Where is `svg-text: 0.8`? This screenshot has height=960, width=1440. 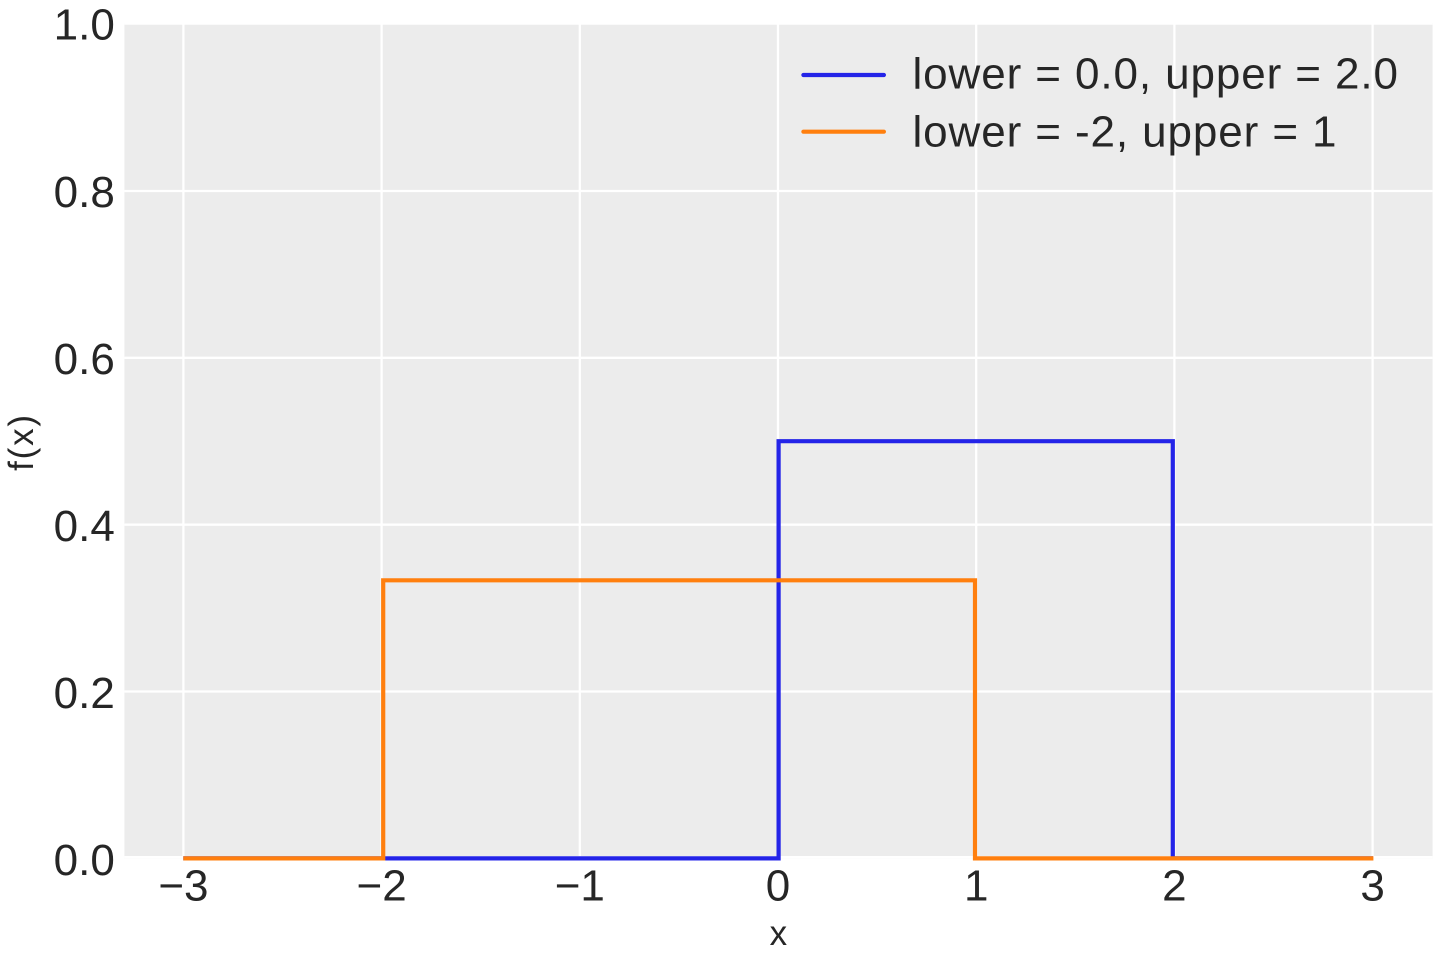
svg-text: 0.8 is located at coordinates (84, 192).